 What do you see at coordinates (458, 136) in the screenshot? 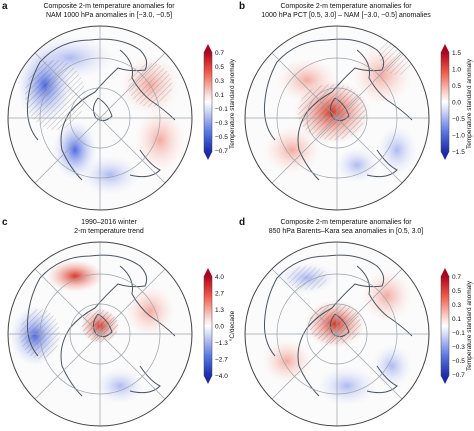
I see `colorbar-tick: −1.0` at bounding box center [458, 136].